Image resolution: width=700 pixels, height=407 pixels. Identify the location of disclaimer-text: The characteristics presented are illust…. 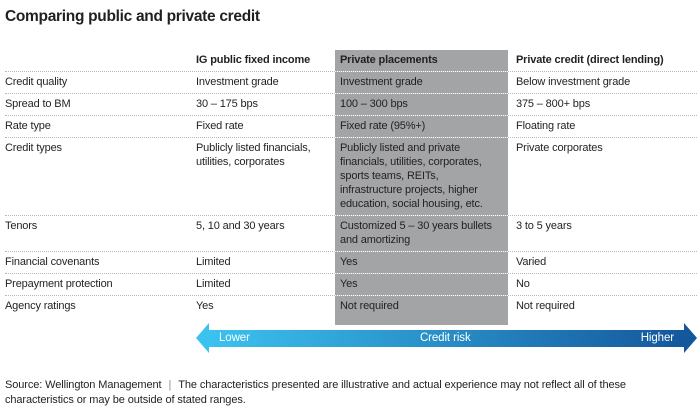
(315, 392).